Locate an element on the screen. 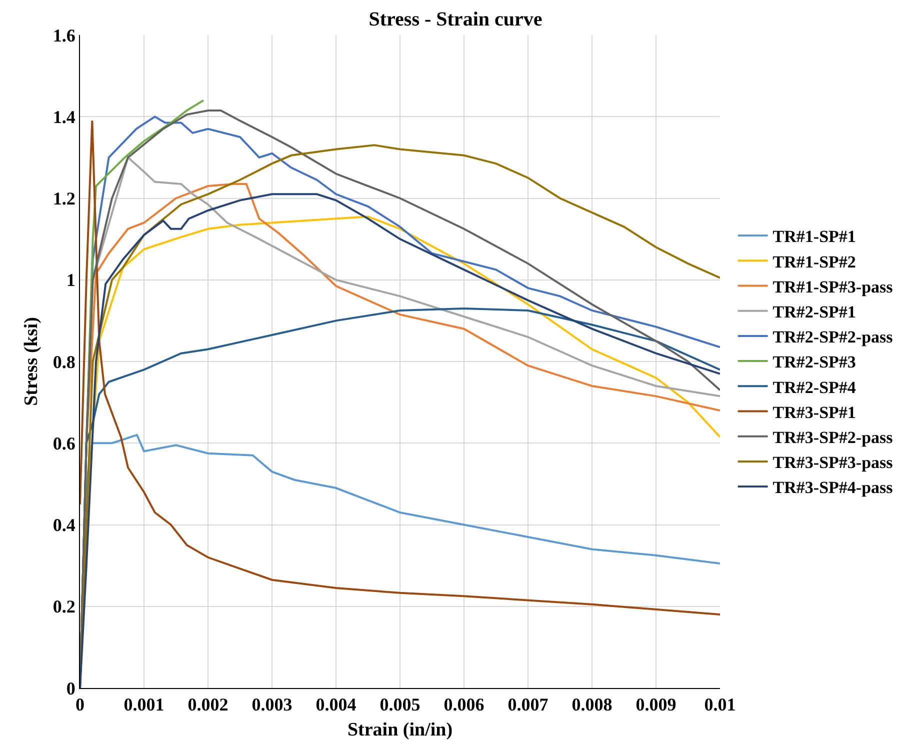 The height and width of the screenshot is (753, 911). y-tick-label: 0.6 is located at coordinates (64, 443).